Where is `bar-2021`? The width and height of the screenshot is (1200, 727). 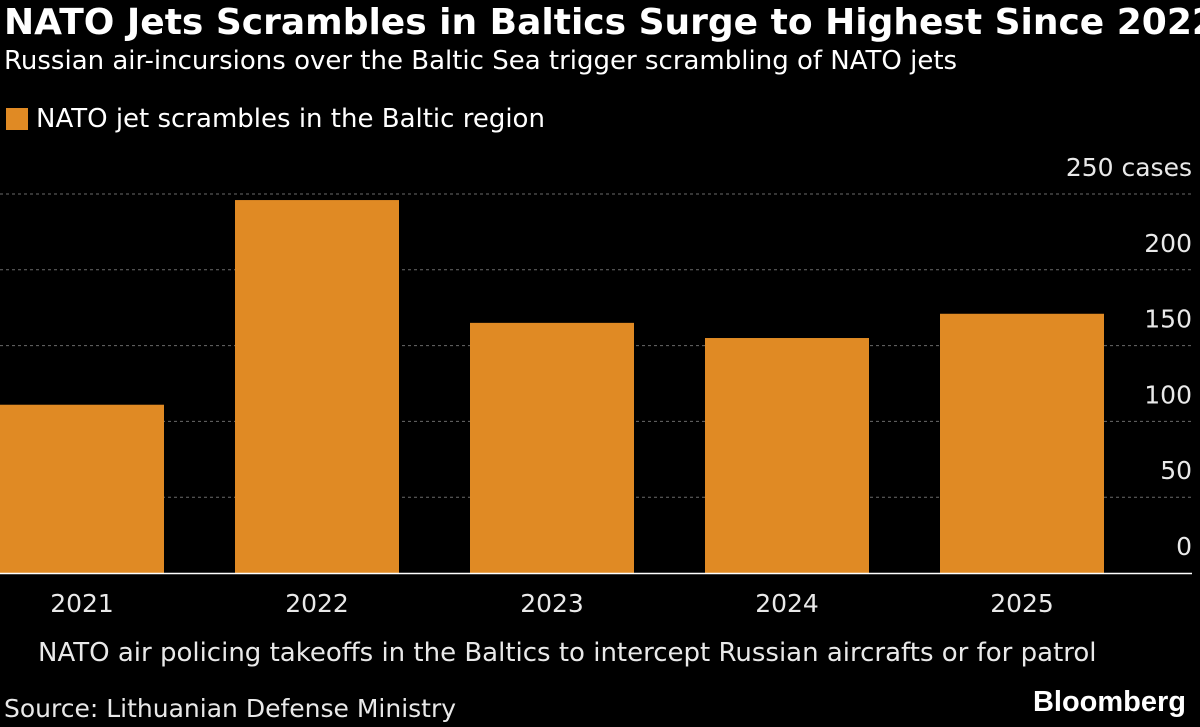
bar-2021 is located at coordinates (82, 488).